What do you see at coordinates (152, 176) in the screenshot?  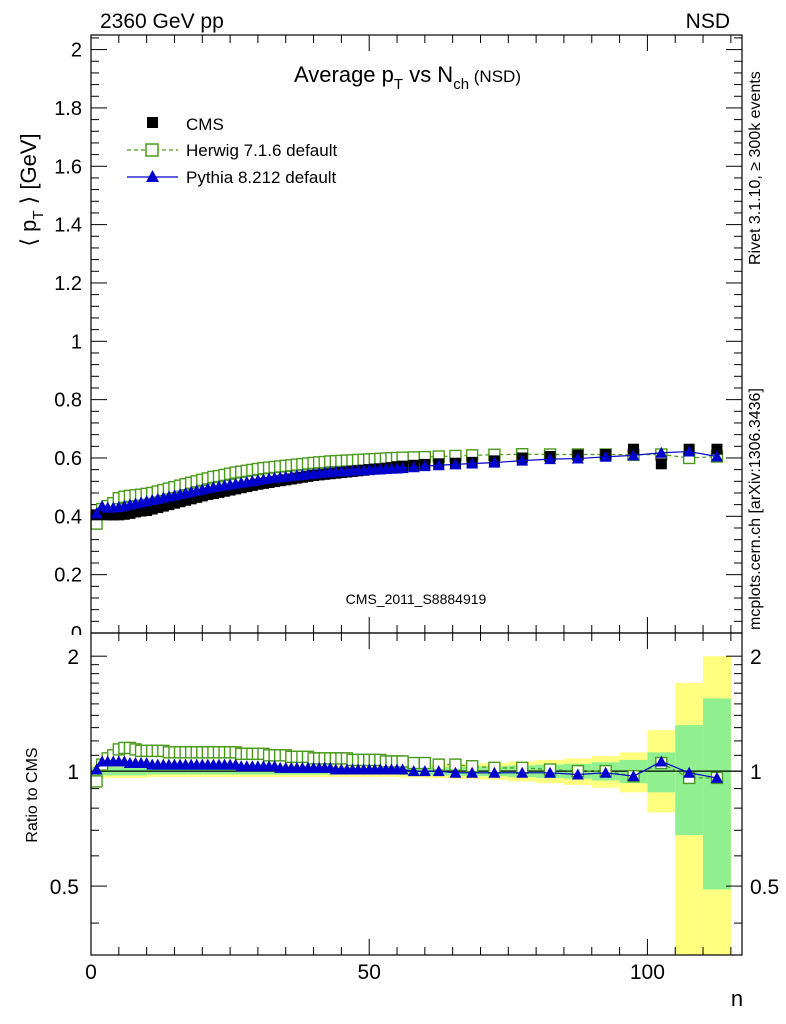 I see `legend-pythia-marker` at bounding box center [152, 176].